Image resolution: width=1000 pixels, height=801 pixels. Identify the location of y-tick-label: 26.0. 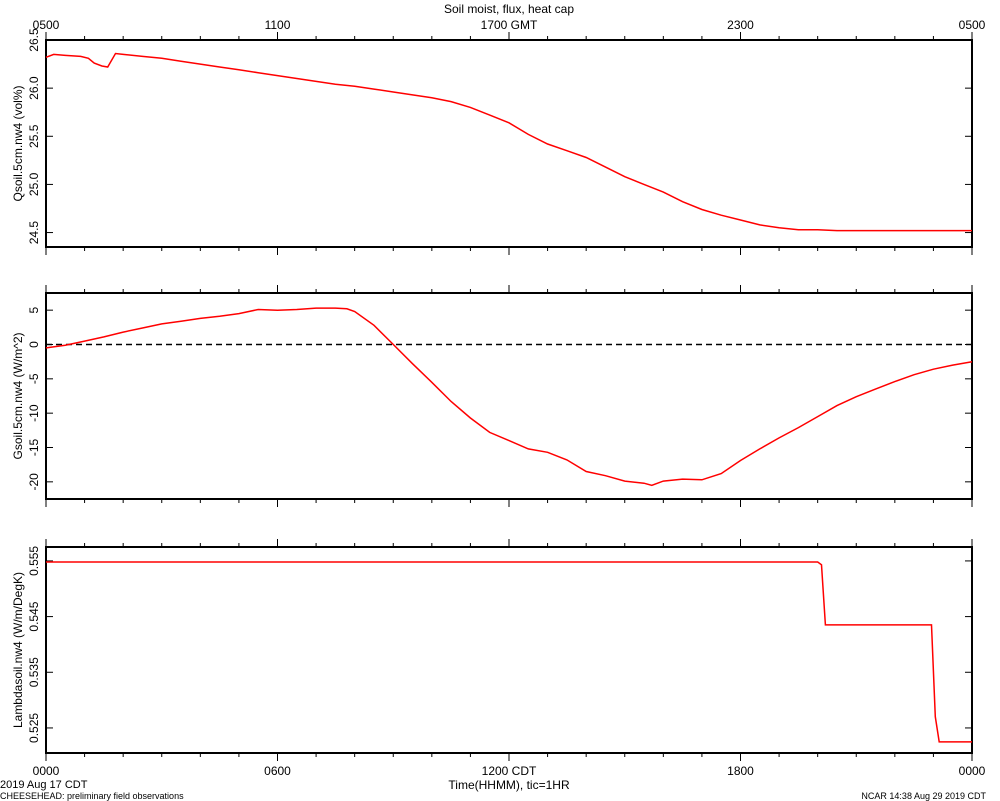
(34, 88).